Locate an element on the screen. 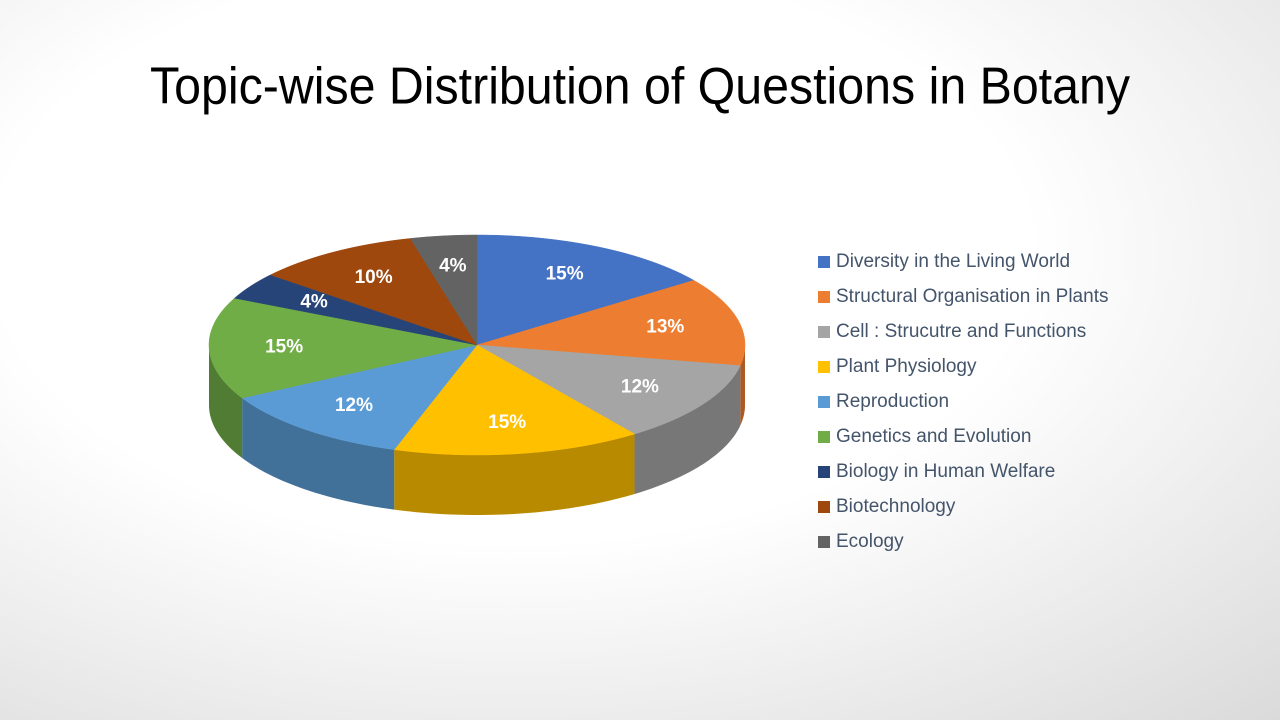 The width and height of the screenshot is (1280, 720). legend-label: Diversity in the Living World is located at coordinates (953, 261).